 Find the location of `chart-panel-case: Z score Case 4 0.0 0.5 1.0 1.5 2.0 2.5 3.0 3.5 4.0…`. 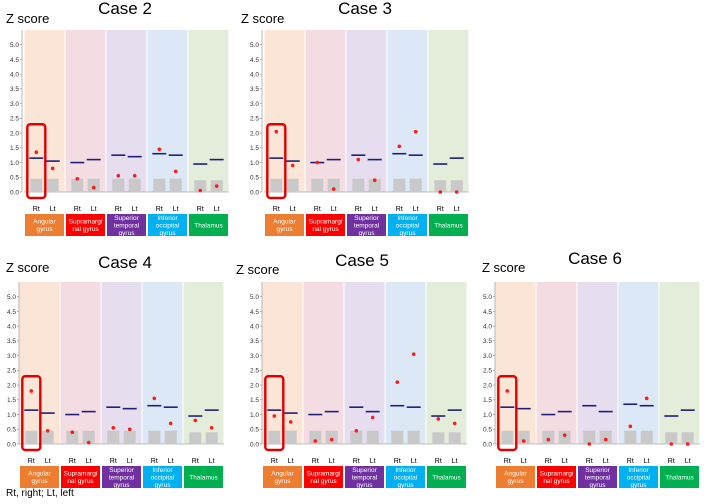

chart-panel-case: Z score Case 4 0.0 0.5 1.0 1.5 2.0 2.5 3.0 3.5 4.0… is located at coordinates (115, 371).